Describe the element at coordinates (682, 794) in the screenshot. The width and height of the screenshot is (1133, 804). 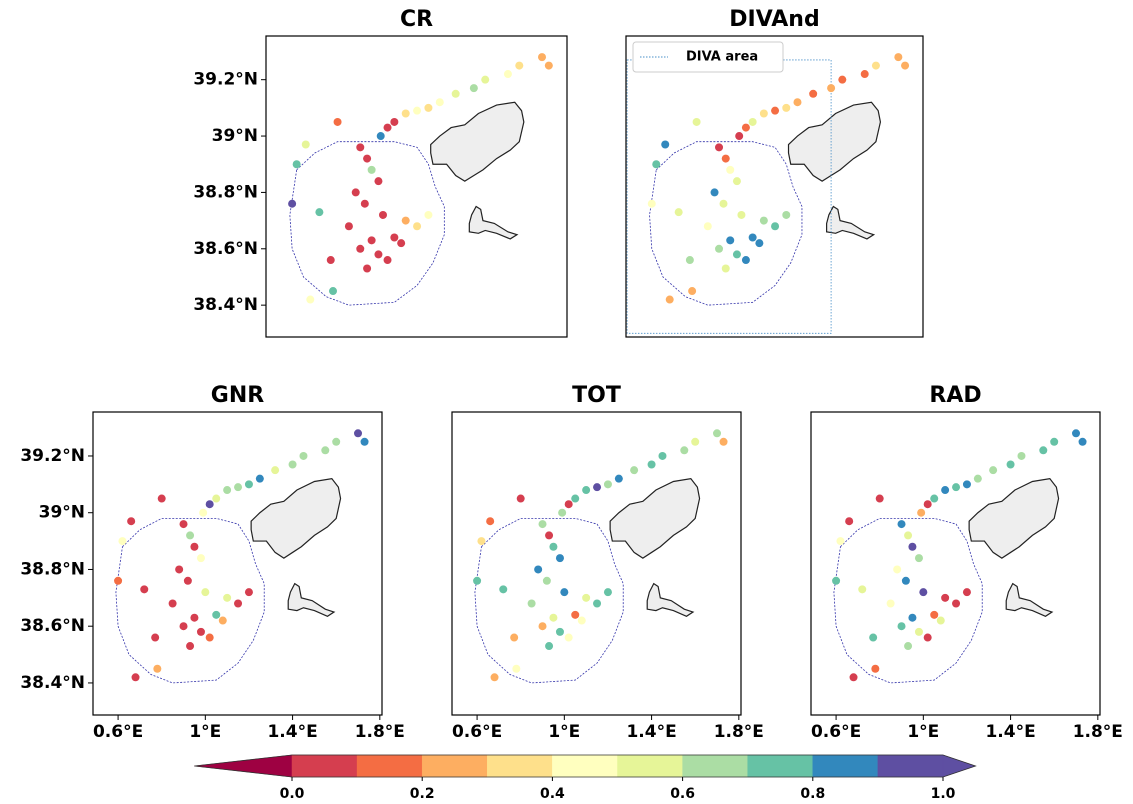
I see `colorbar-tick-label: 0.6` at that location.